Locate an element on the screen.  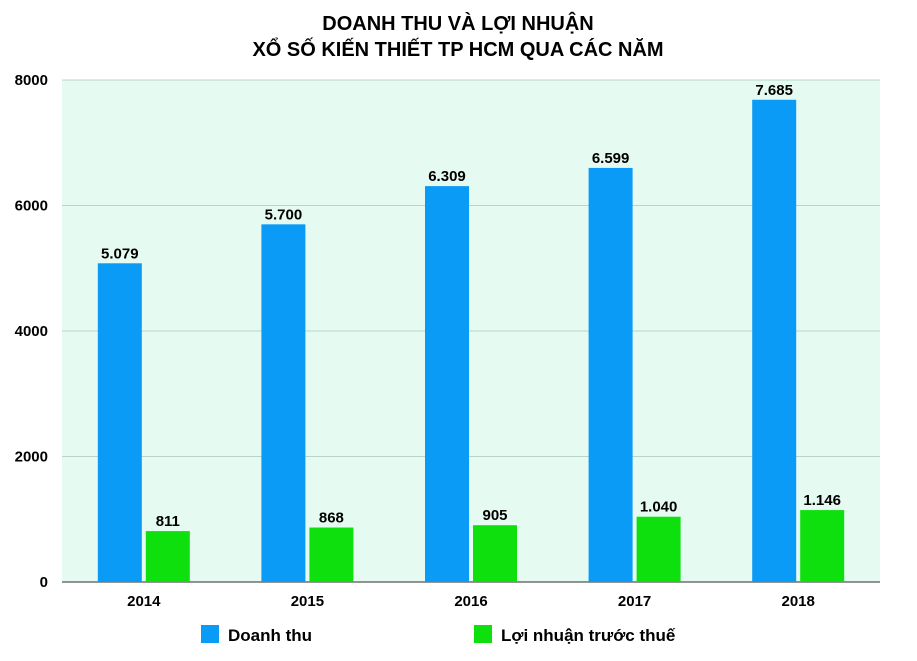
data-label: 6.309 is located at coordinates (447, 176).